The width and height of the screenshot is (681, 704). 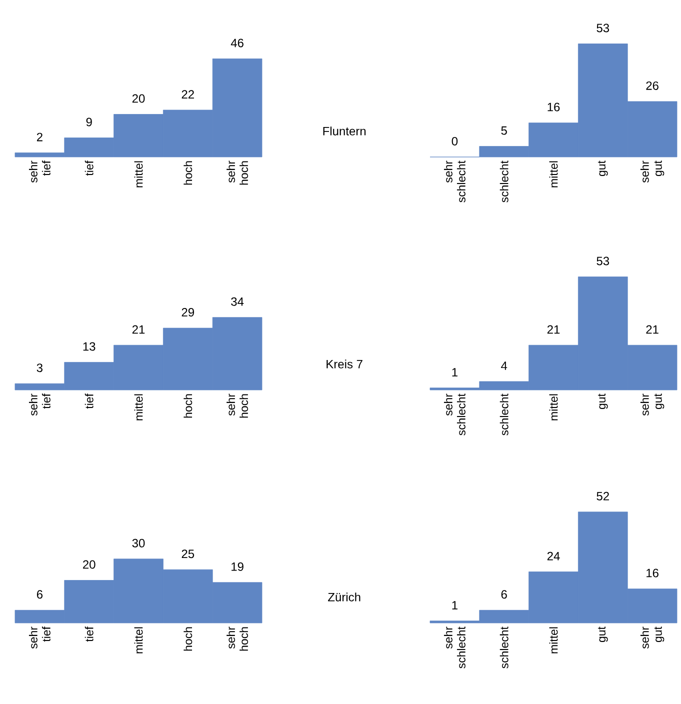 What do you see at coordinates (138, 543) in the screenshot?
I see `data-label: 30` at bounding box center [138, 543].